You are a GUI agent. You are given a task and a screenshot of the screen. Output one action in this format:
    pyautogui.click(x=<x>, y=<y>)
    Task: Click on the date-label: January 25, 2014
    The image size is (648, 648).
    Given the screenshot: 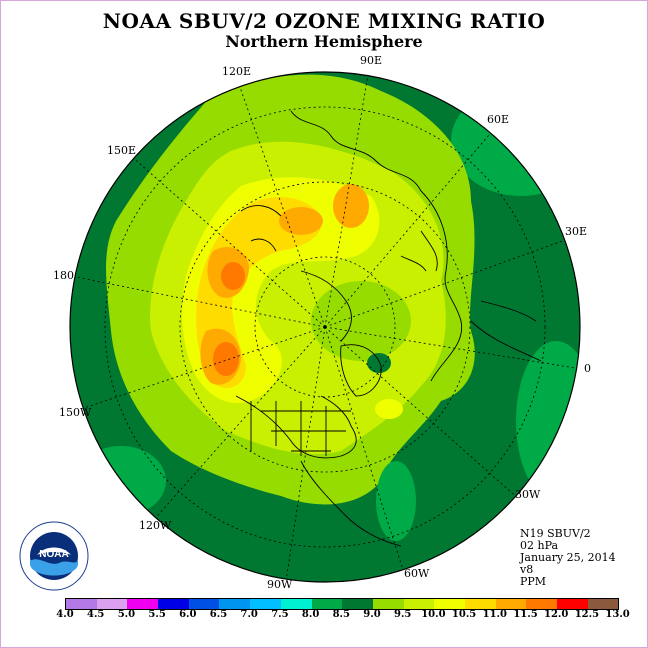 What is the action you would take?
    pyautogui.click(x=568, y=557)
    